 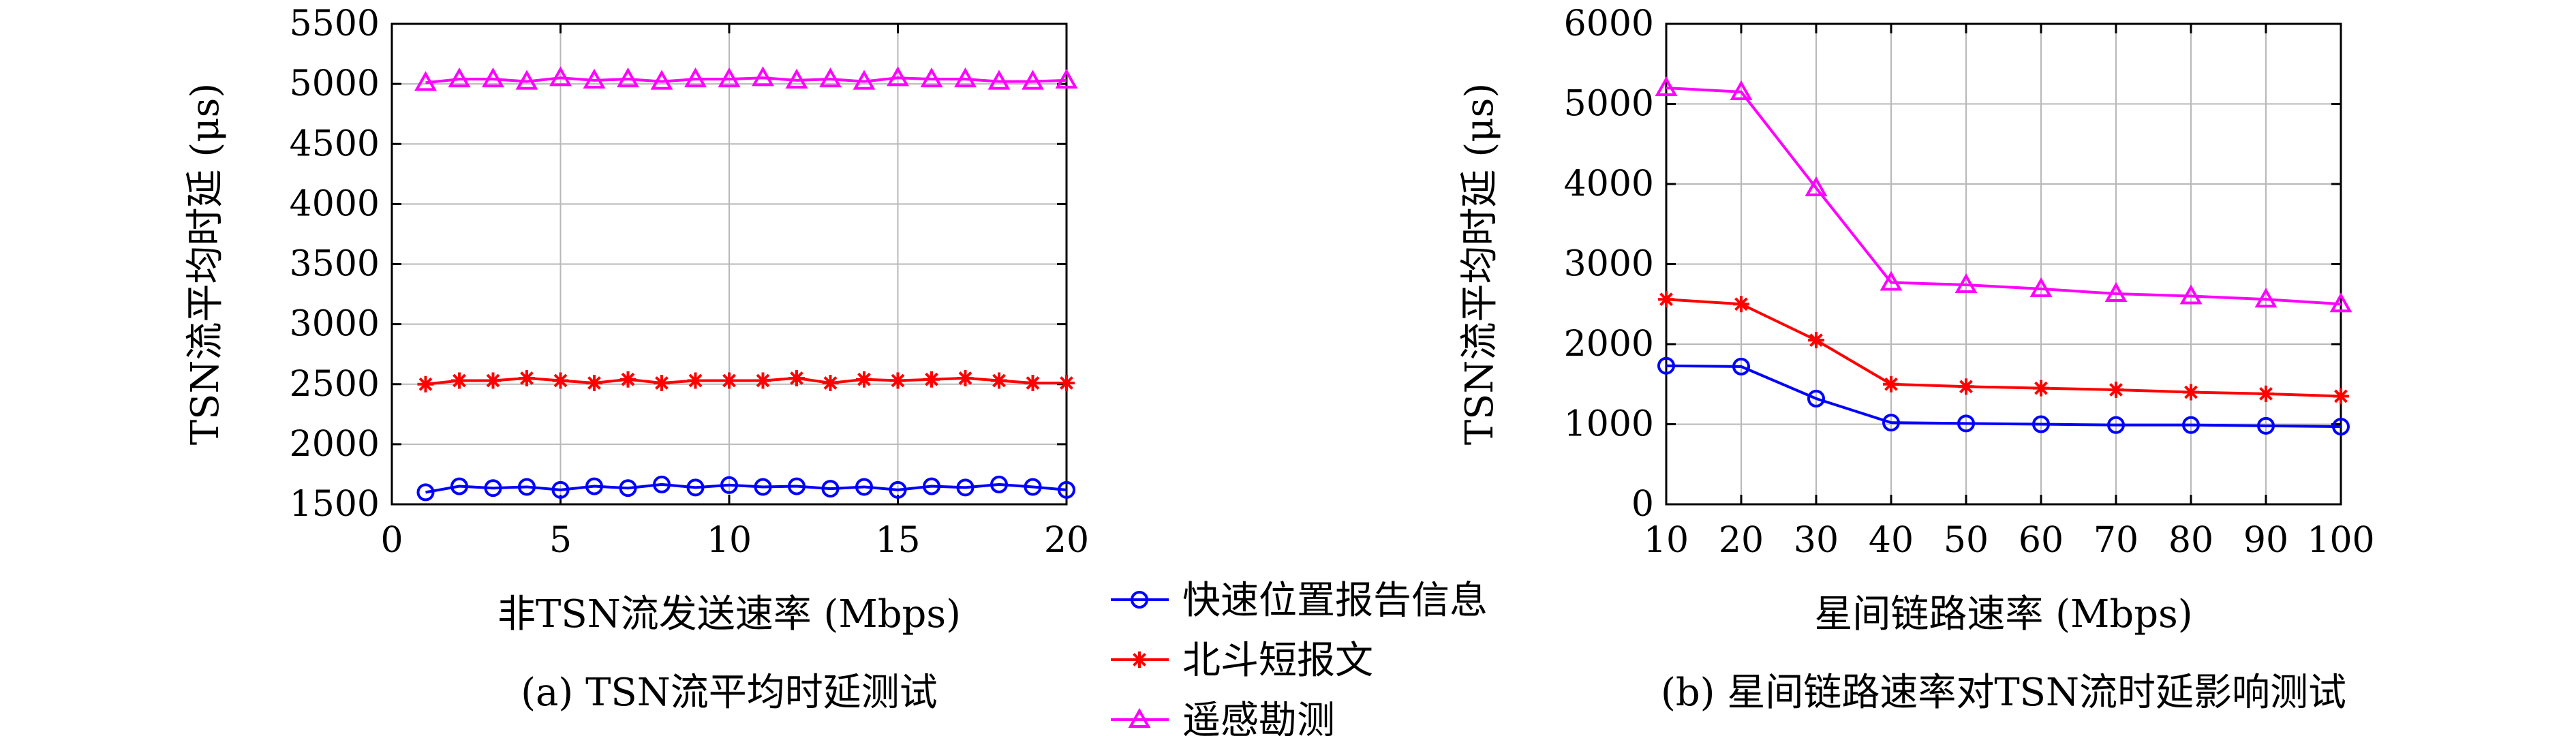 What do you see at coordinates (335, 384) in the screenshot?
I see `y-tick-label: 2500` at bounding box center [335, 384].